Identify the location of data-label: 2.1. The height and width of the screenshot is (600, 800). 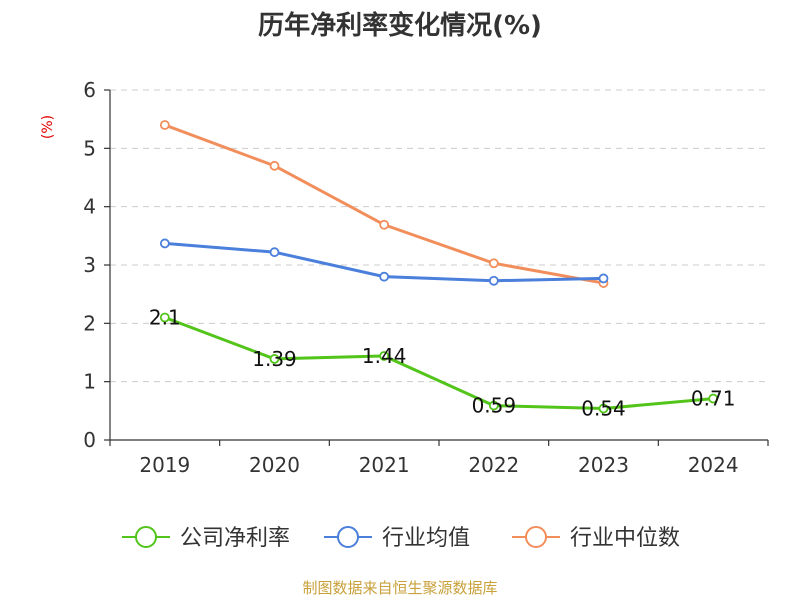
(165, 318).